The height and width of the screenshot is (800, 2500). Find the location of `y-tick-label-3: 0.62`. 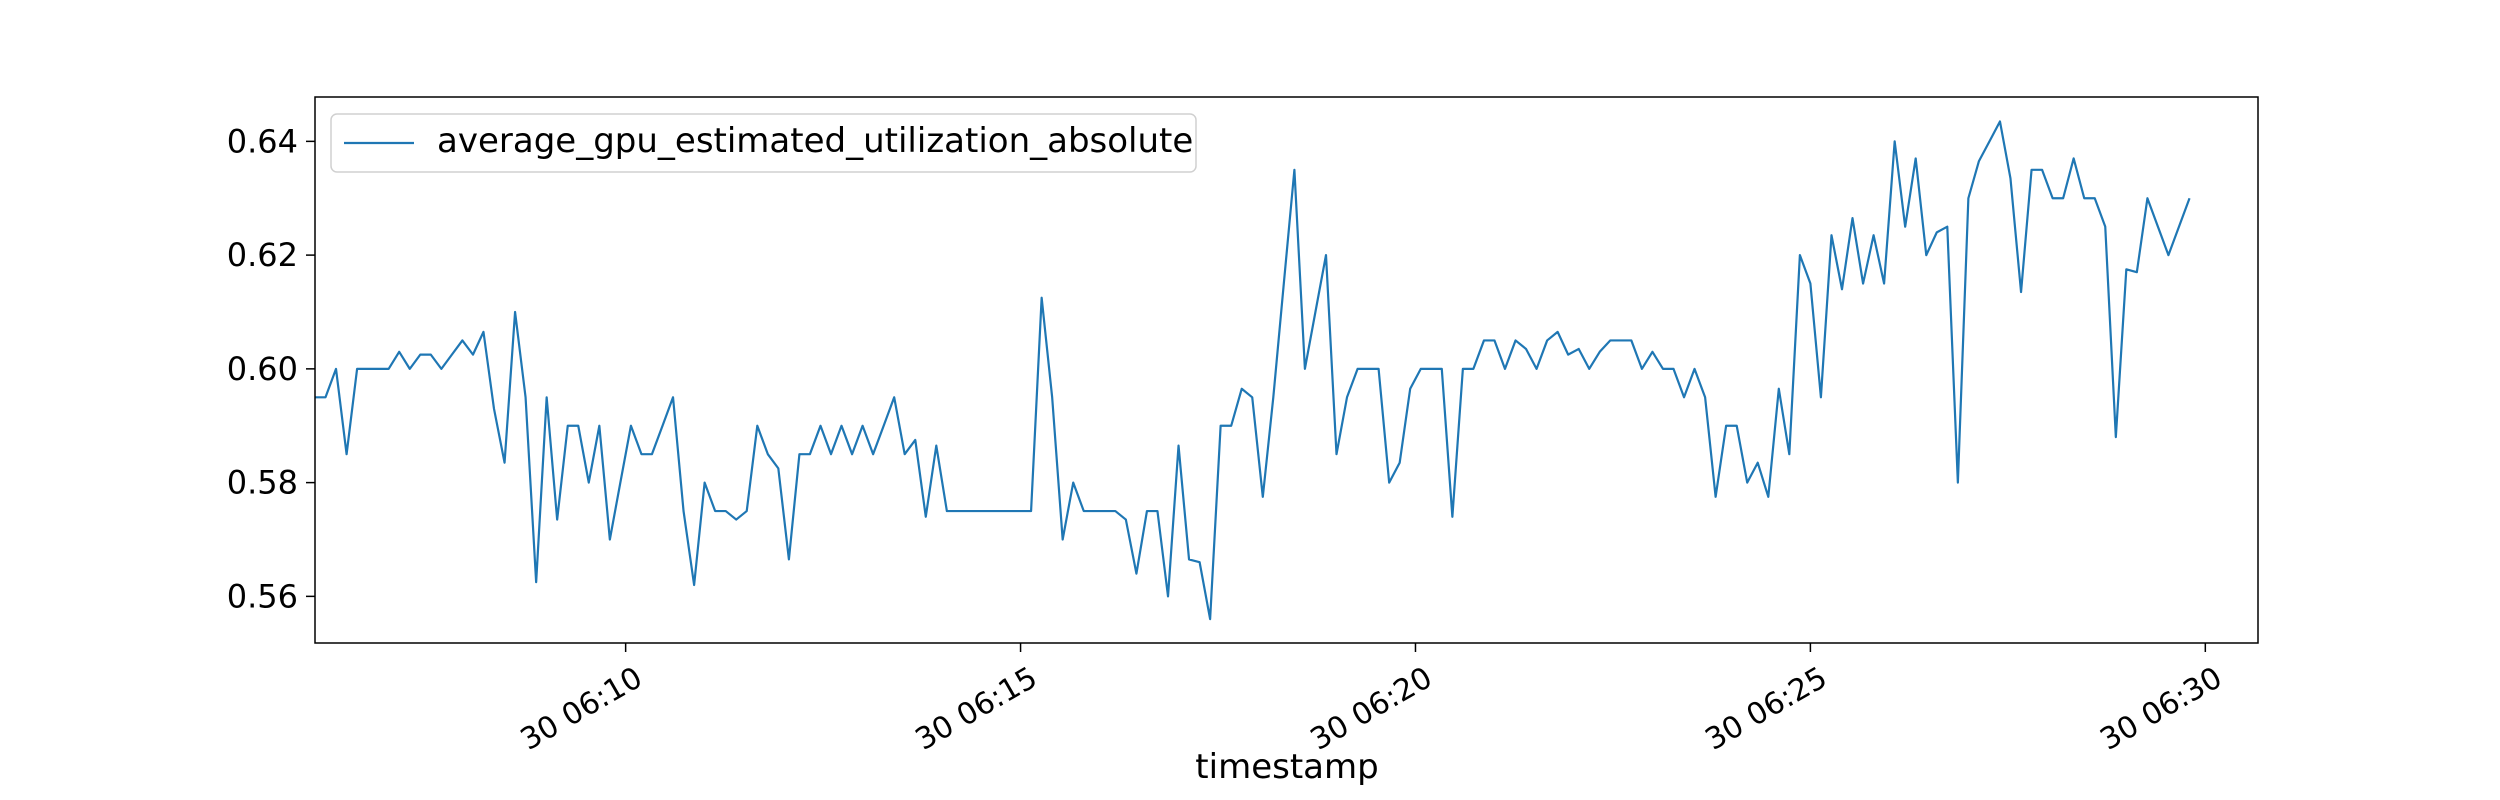

y-tick-label-3: 0.62 is located at coordinates (262, 255).